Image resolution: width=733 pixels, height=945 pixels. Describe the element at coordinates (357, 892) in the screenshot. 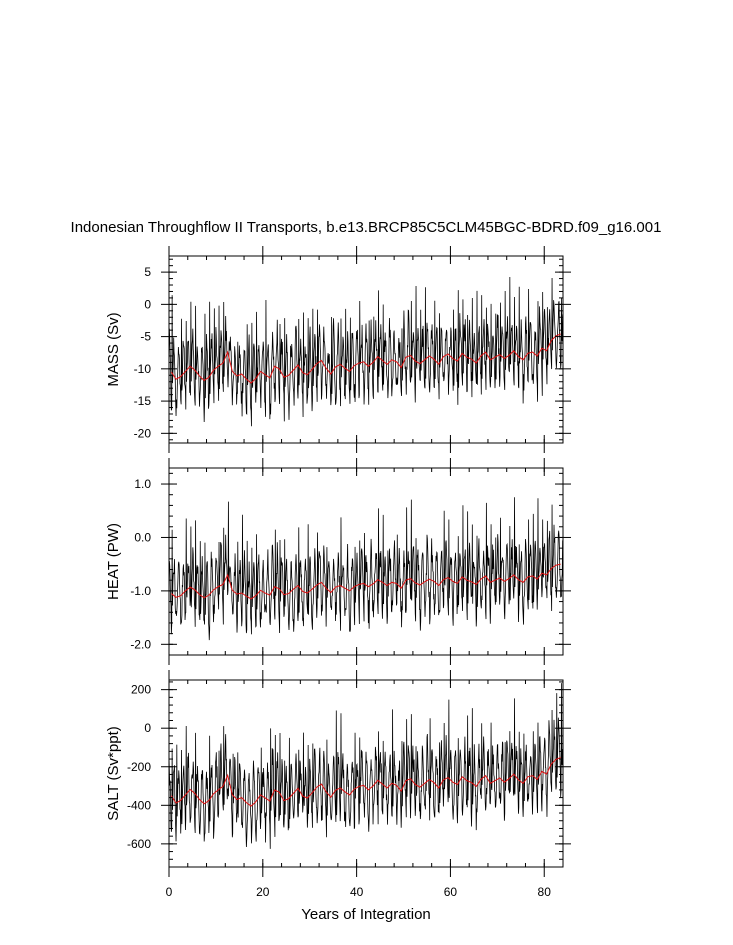

I see `x-tick-label: 40` at that location.